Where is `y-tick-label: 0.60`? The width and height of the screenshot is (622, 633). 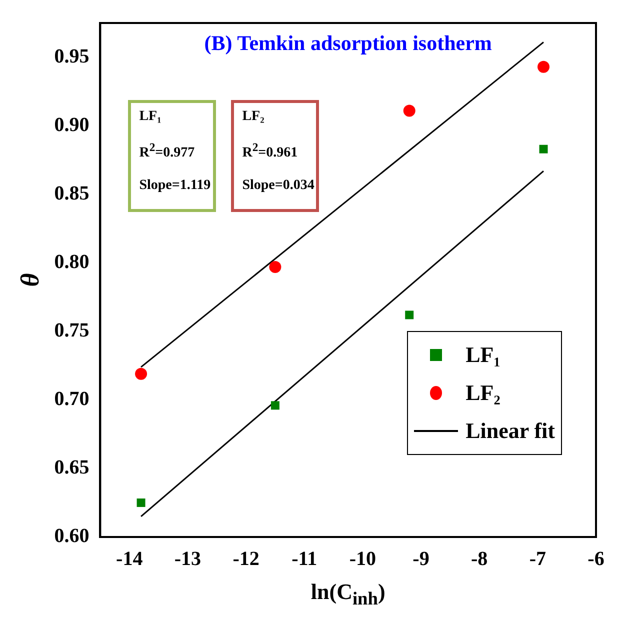
y-tick-label: 0.60 is located at coordinates (72, 536).